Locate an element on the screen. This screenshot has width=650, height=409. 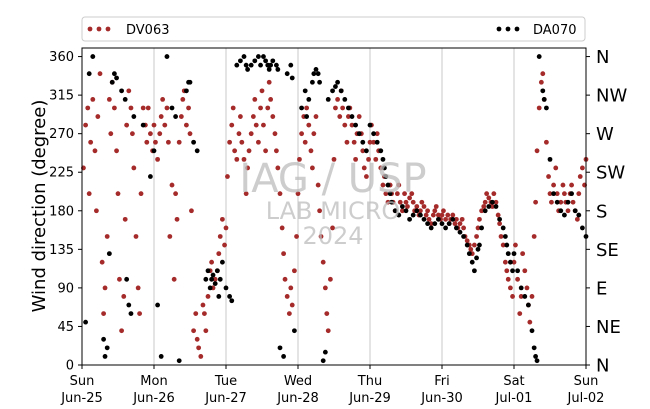
y-tick-label: 0 is located at coordinates (70, 366).